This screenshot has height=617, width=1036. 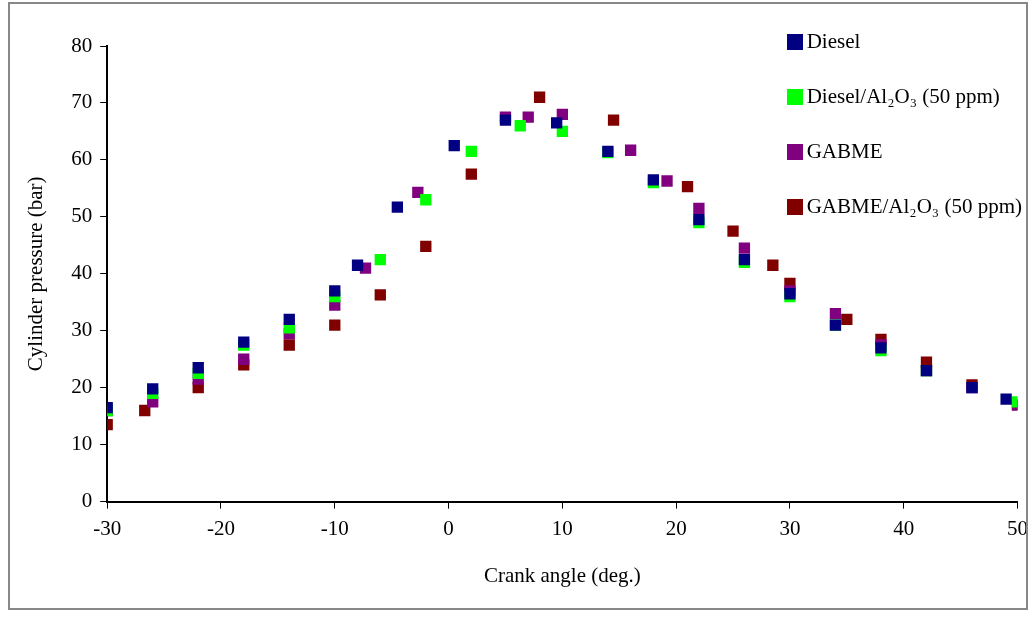 What do you see at coordinates (844, 151) in the screenshot?
I see `legend-label: GABME` at bounding box center [844, 151].